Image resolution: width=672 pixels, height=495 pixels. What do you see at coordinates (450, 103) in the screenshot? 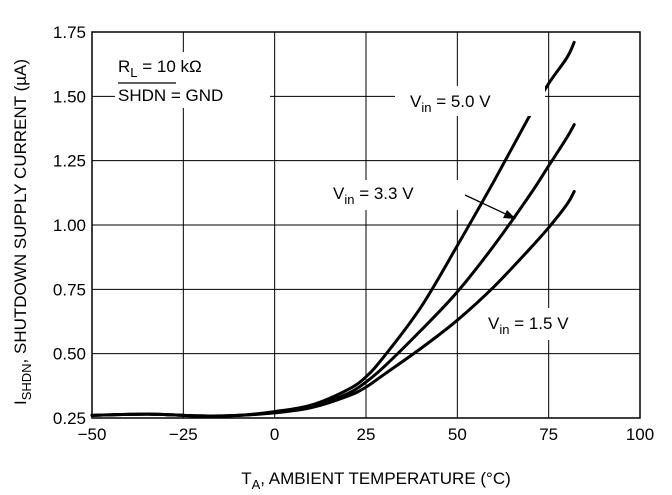
I see `series-label-5v: Vin = 5.0 V` at bounding box center [450, 103].